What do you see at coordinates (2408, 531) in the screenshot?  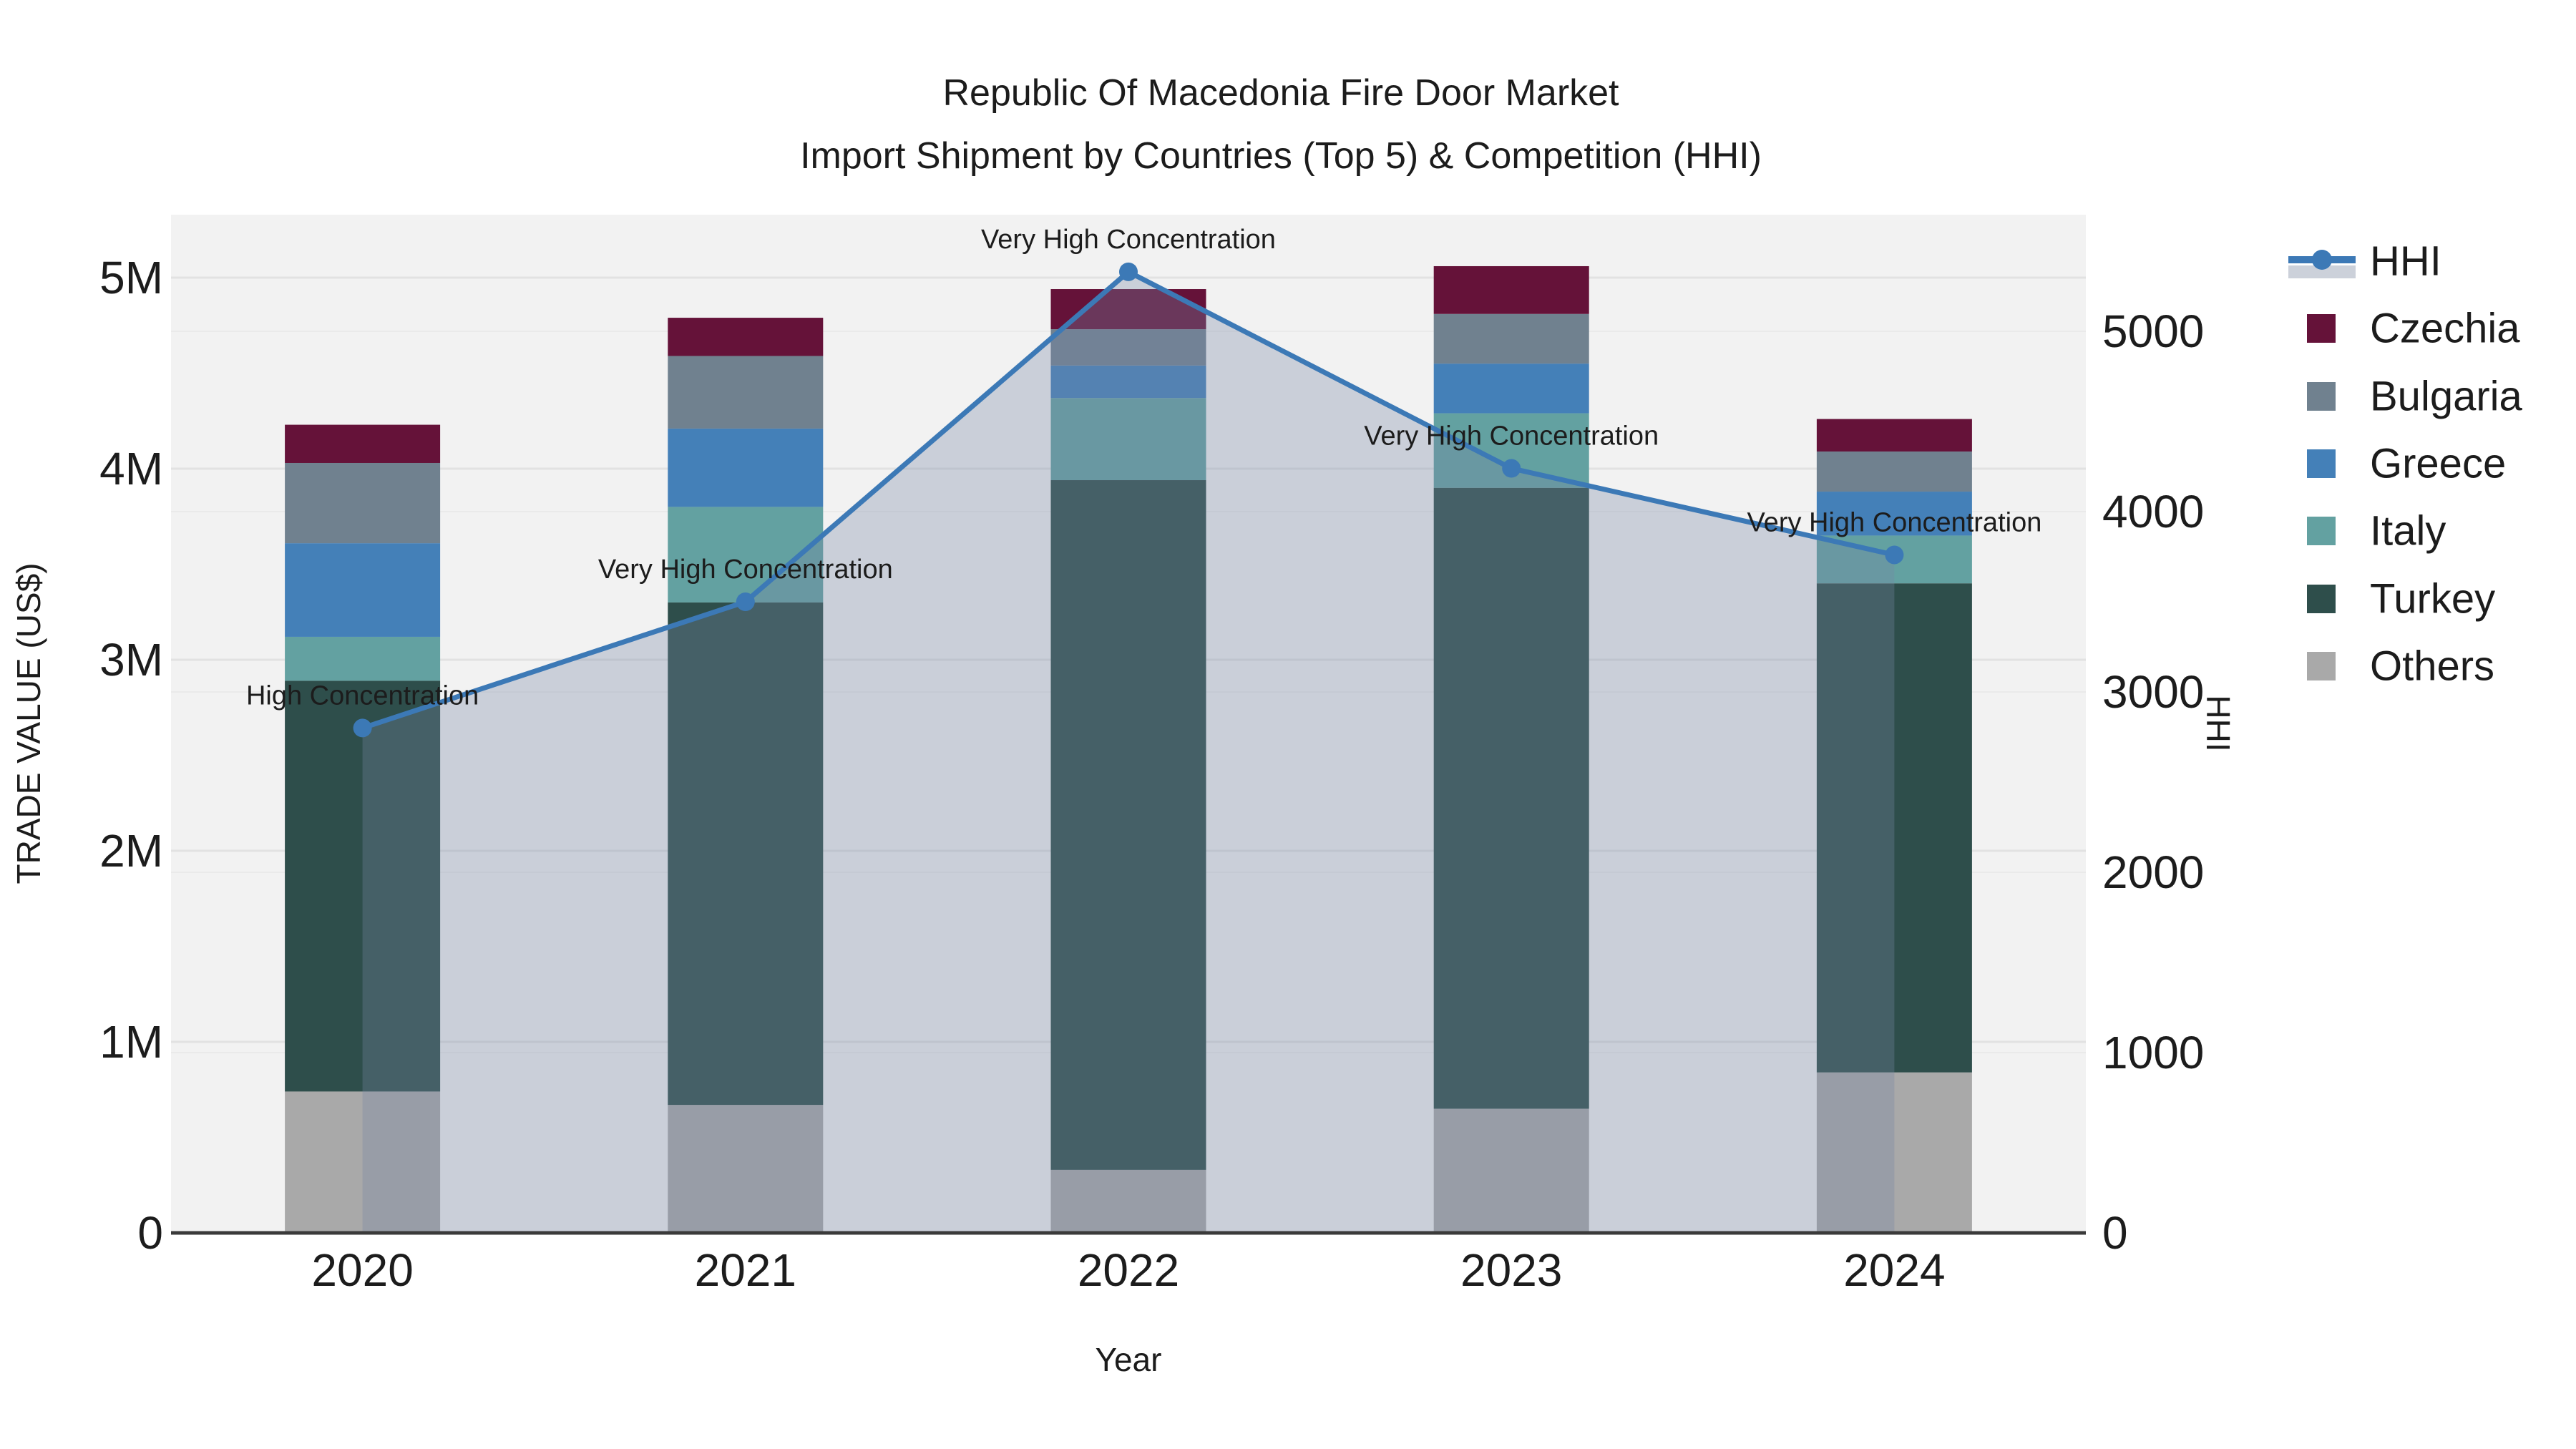 I see `legend-label-italy: Italy` at bounding box center [2408, 531].